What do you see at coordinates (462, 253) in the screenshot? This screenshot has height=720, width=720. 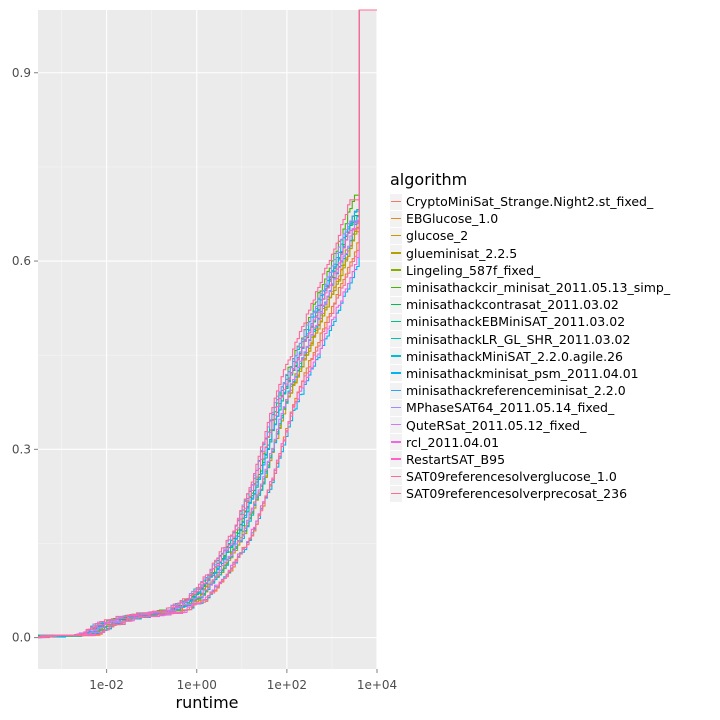 I see `legend-label: glueminisat_2.2.5` at bounding box center [462, 253].